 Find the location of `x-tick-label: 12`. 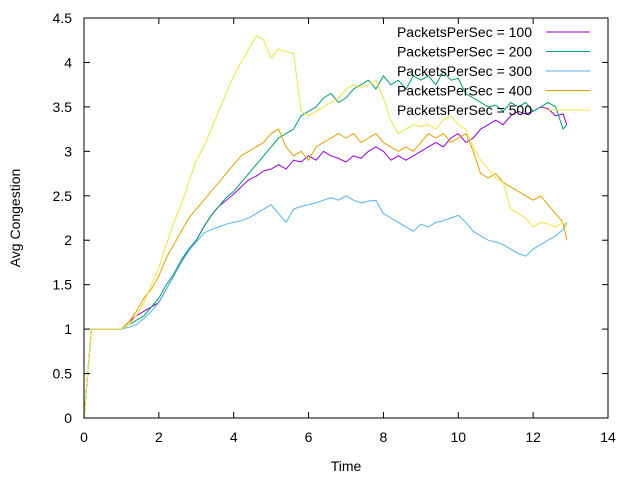

x-tick-label: 12 is located at coordinates (533, 437).